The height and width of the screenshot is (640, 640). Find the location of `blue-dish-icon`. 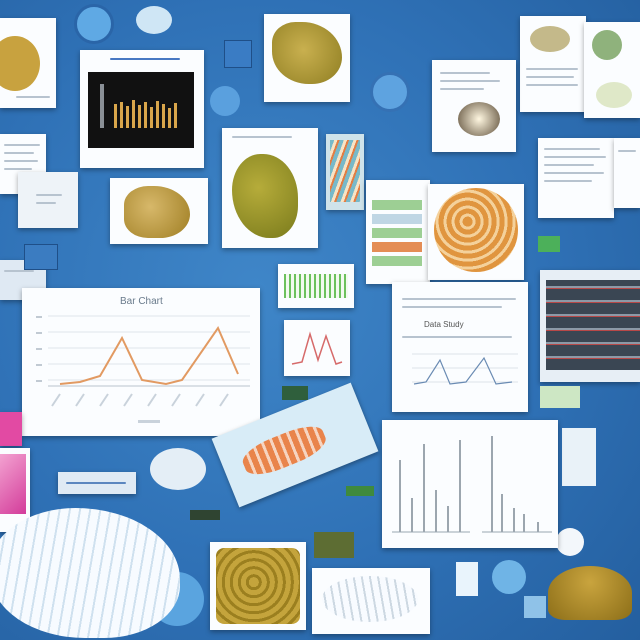

blue-dish-icon is located at coordinates (94, 24).